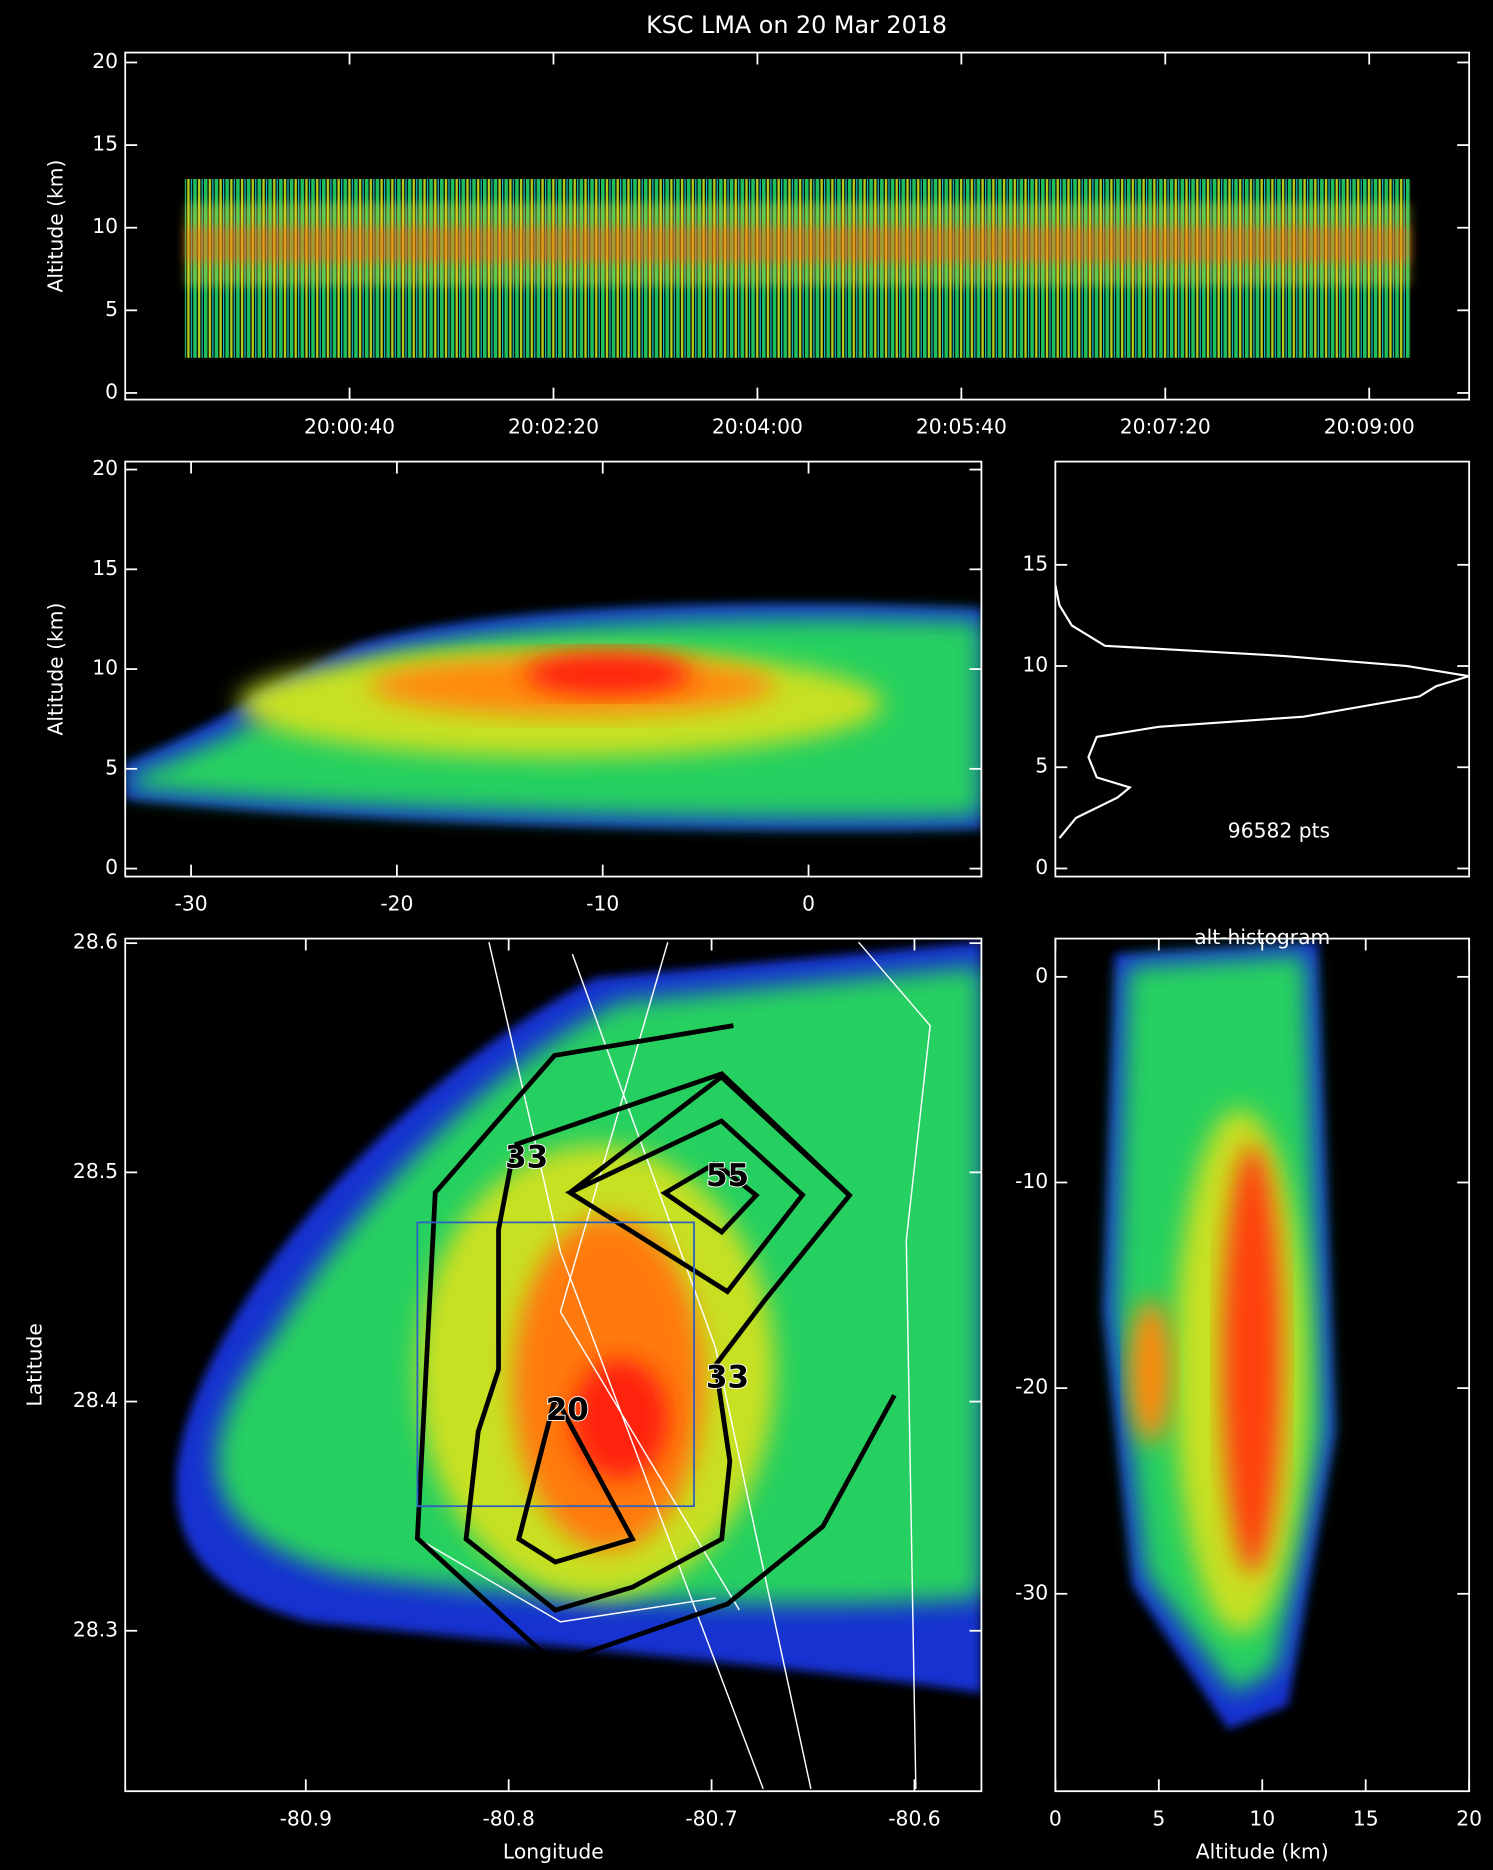 The width and height of the screenshot is (1493, 1870). What do you see at coordinates (1469, 1818) in the screenshot?
I see `x-tick-label: 20` at bounding box center [1469, 1818].